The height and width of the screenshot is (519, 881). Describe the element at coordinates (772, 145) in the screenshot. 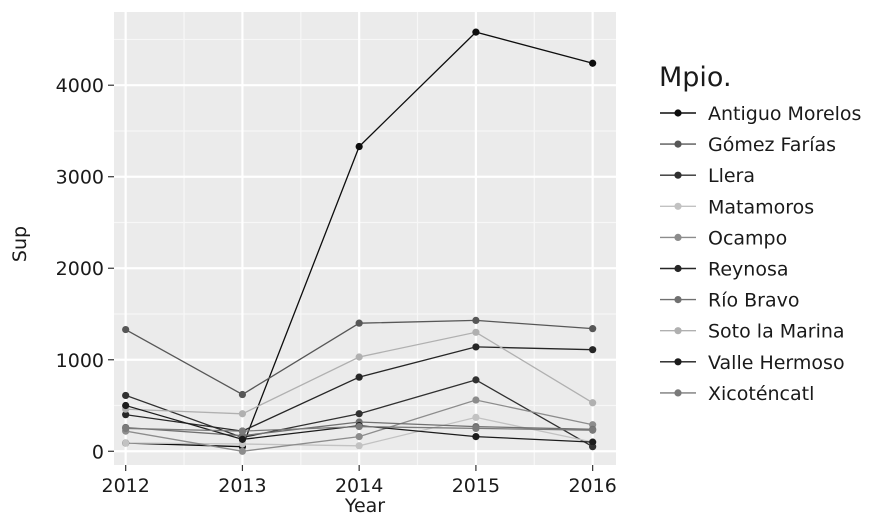

I see `legend-label: Gómez Farías` at that location.